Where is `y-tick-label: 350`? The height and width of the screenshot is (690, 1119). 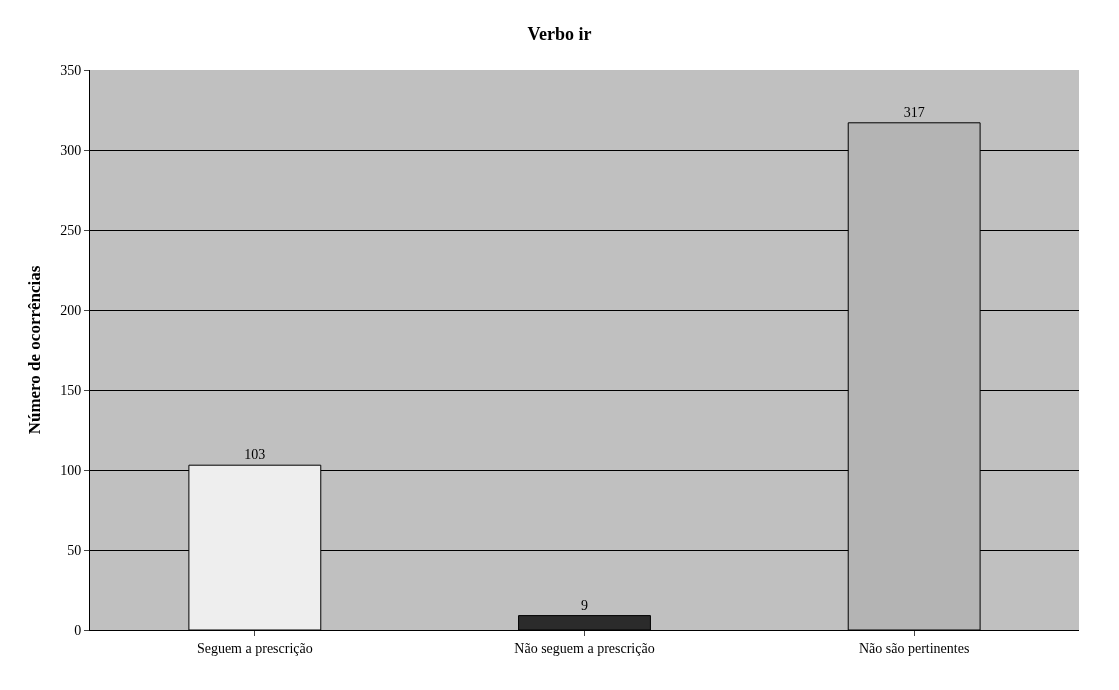
y-tick-label: 350 is located at coordinates (71, 70).